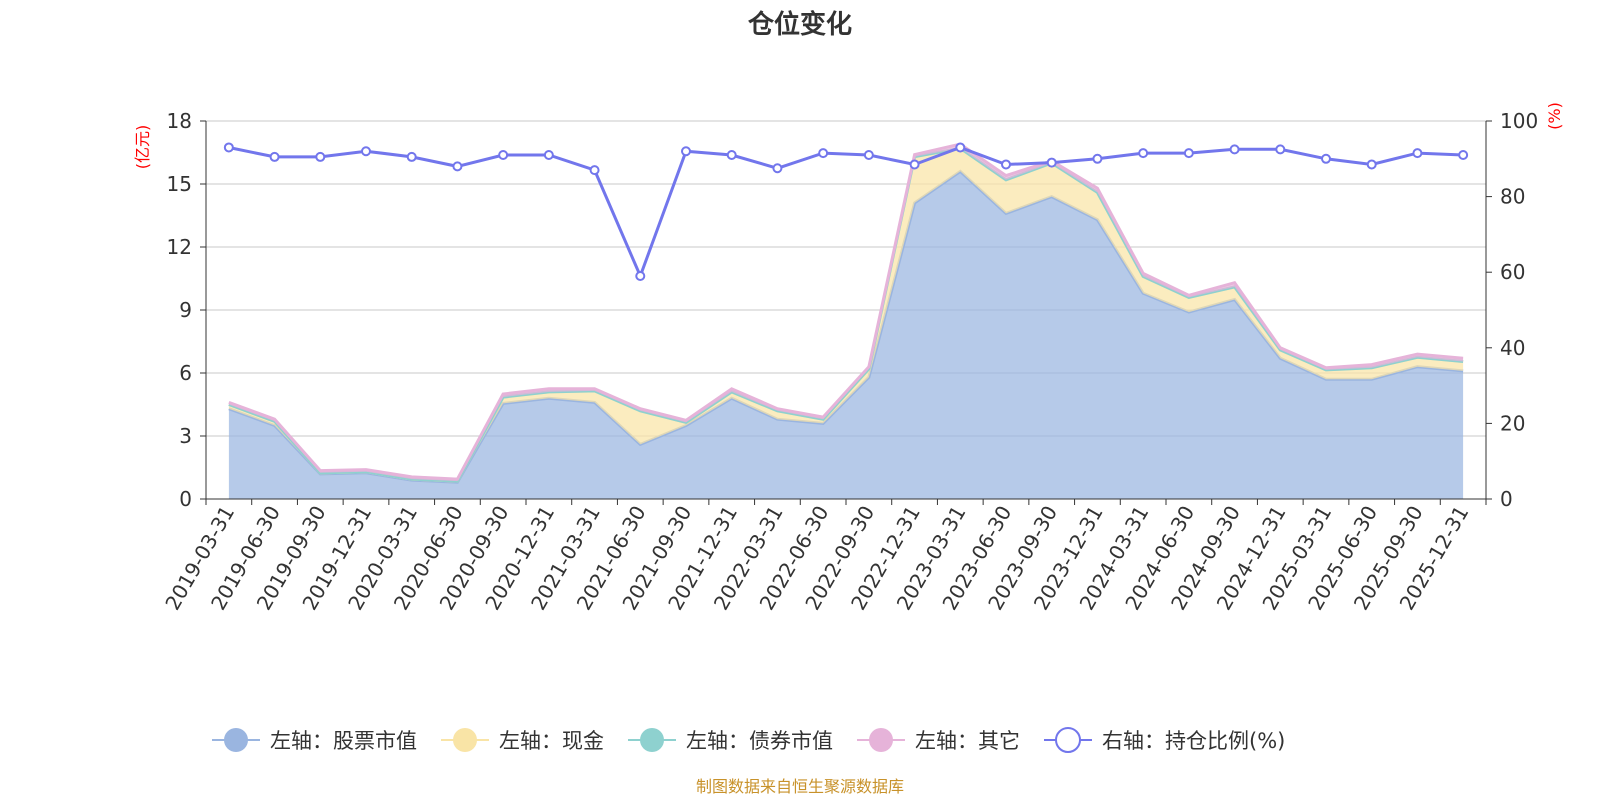 Image resolution: width=1600 pixels, height=800 pixels. I want to click on legend-label: 左轴：股票市值, so click(343, 741).